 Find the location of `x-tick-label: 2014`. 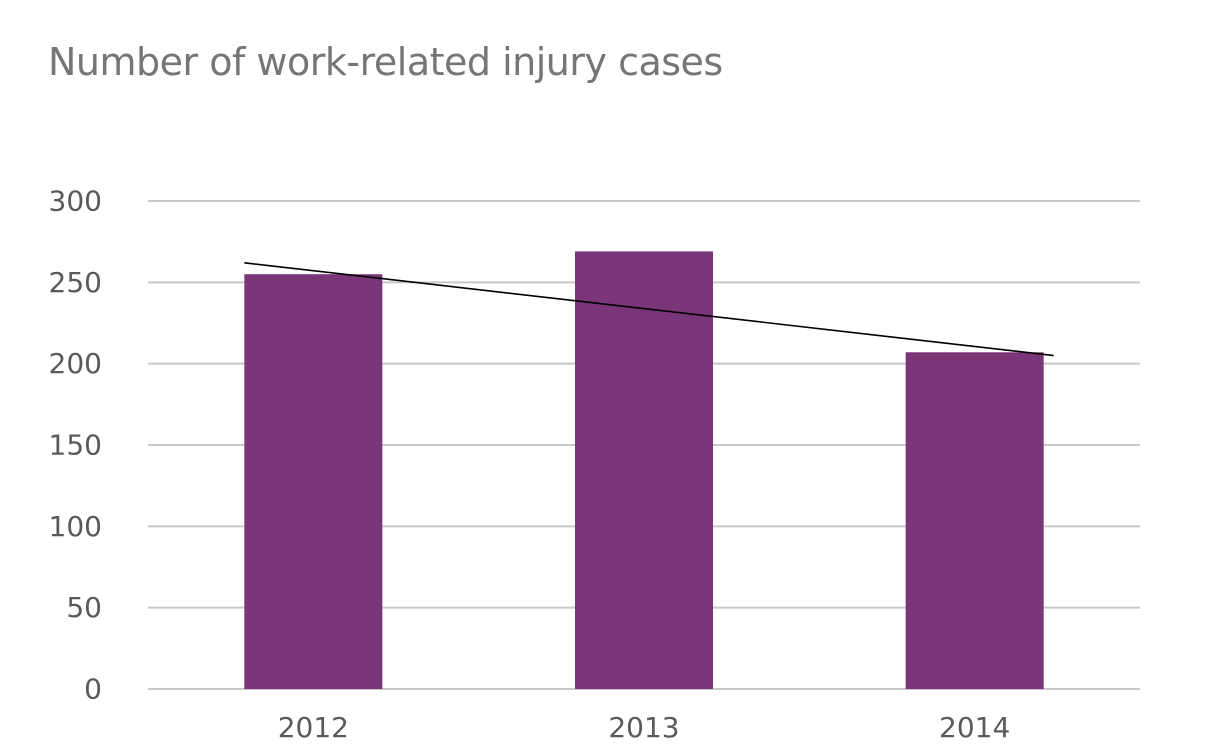

x-tick-label: 2014 is located at coordinates (974, 727).